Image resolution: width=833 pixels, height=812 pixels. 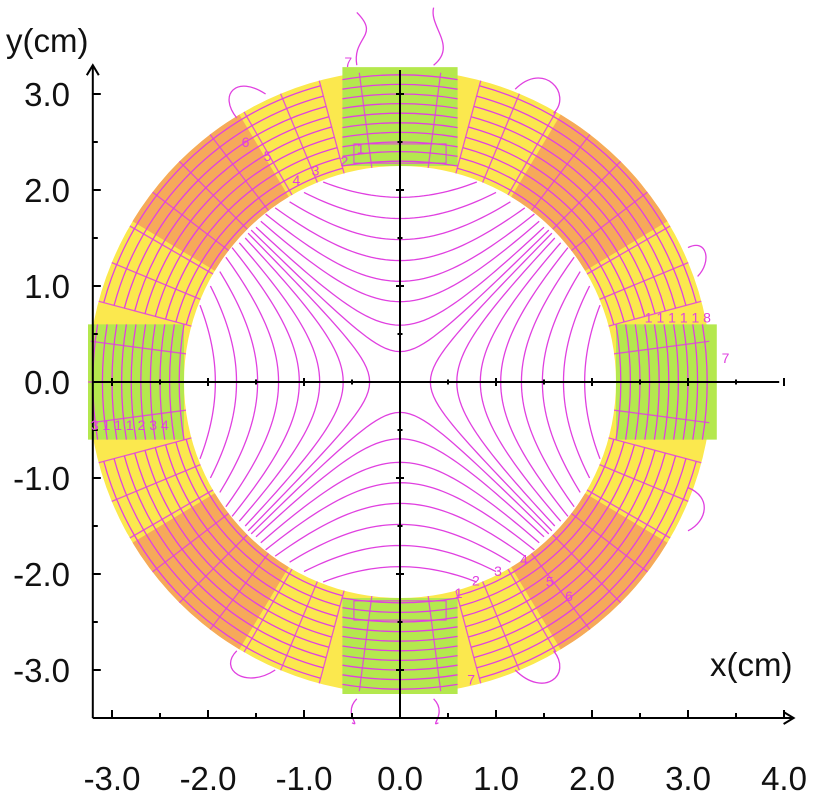 I want to click on bottom-axis-arrow, so click(x=789, y=718).